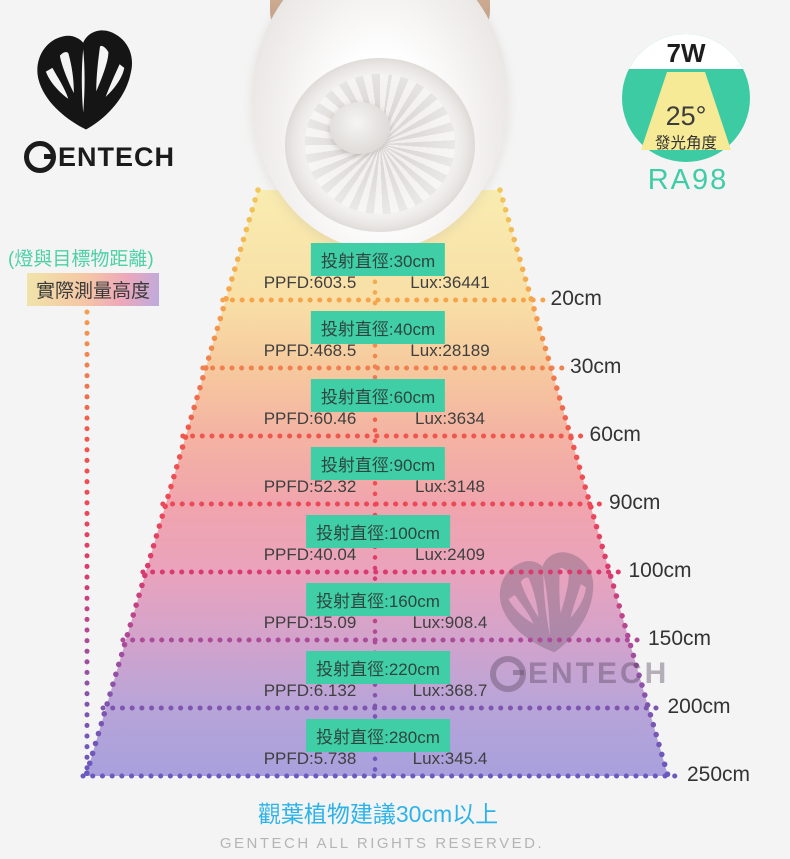 The height and width of the screenshot is (859, 790). Describe the element at coordinates (508, 674) in the screenshot. I see `watermark-g-mark-icon` at that location.